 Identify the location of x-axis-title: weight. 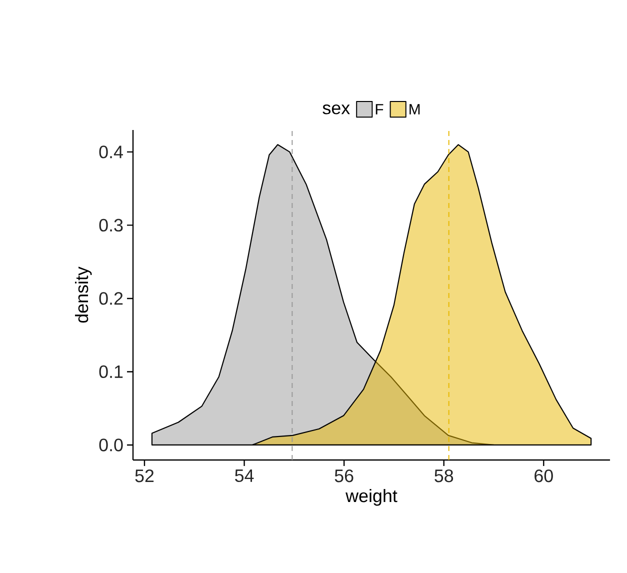
(372, 497).